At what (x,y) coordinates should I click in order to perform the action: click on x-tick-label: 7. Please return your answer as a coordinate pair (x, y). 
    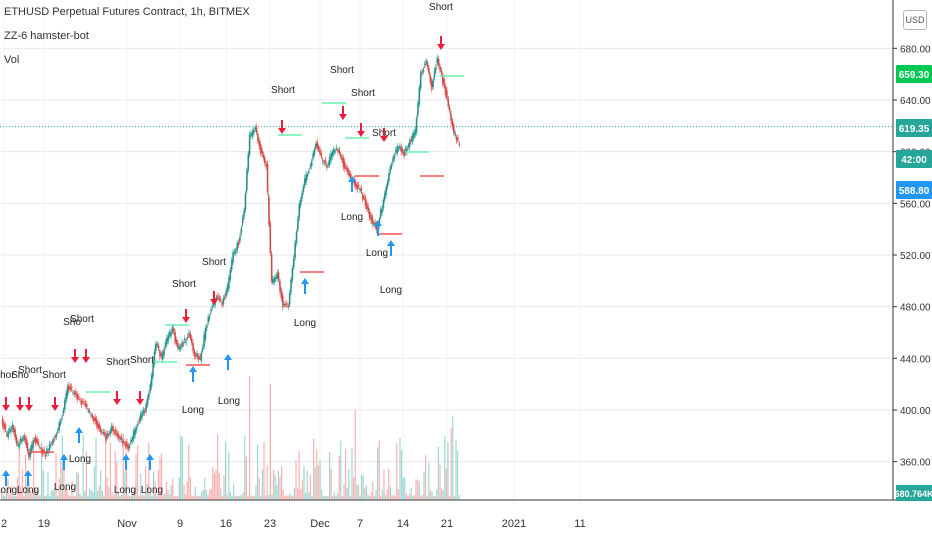
    Looking at the image, I should click on (360, 524).